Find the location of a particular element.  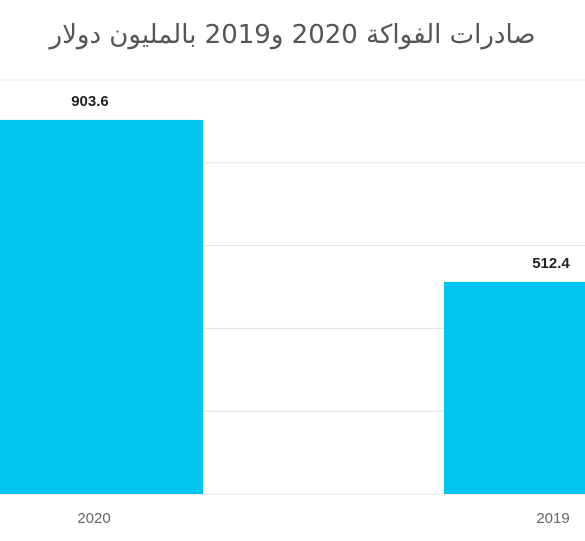

x-axis-ticks: 2020 2019 is located at coordinates (323, 518).